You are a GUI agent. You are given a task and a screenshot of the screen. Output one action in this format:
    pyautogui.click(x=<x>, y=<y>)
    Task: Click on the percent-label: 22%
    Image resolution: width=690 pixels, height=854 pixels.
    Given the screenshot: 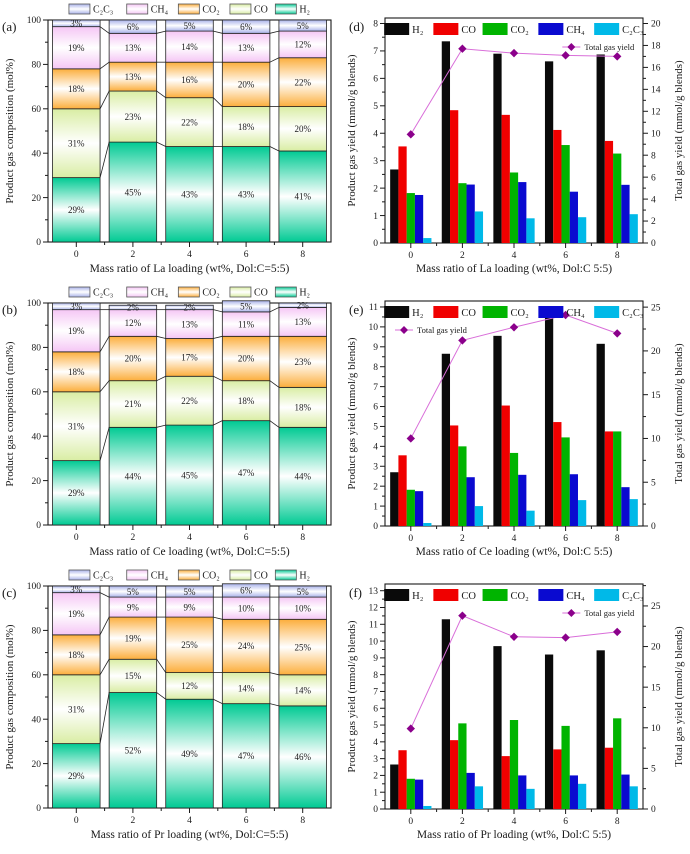 What is the action you would take?
    pyautogui.click(x=189, y=122)
    